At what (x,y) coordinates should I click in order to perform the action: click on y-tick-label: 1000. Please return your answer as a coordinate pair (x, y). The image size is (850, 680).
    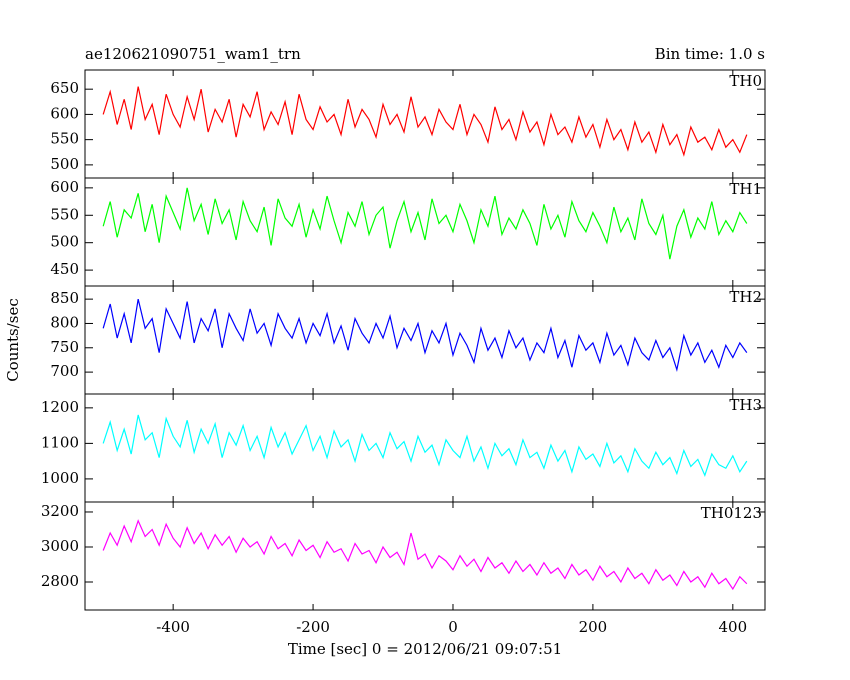
    Looking at the image, I should click on (60, 478).